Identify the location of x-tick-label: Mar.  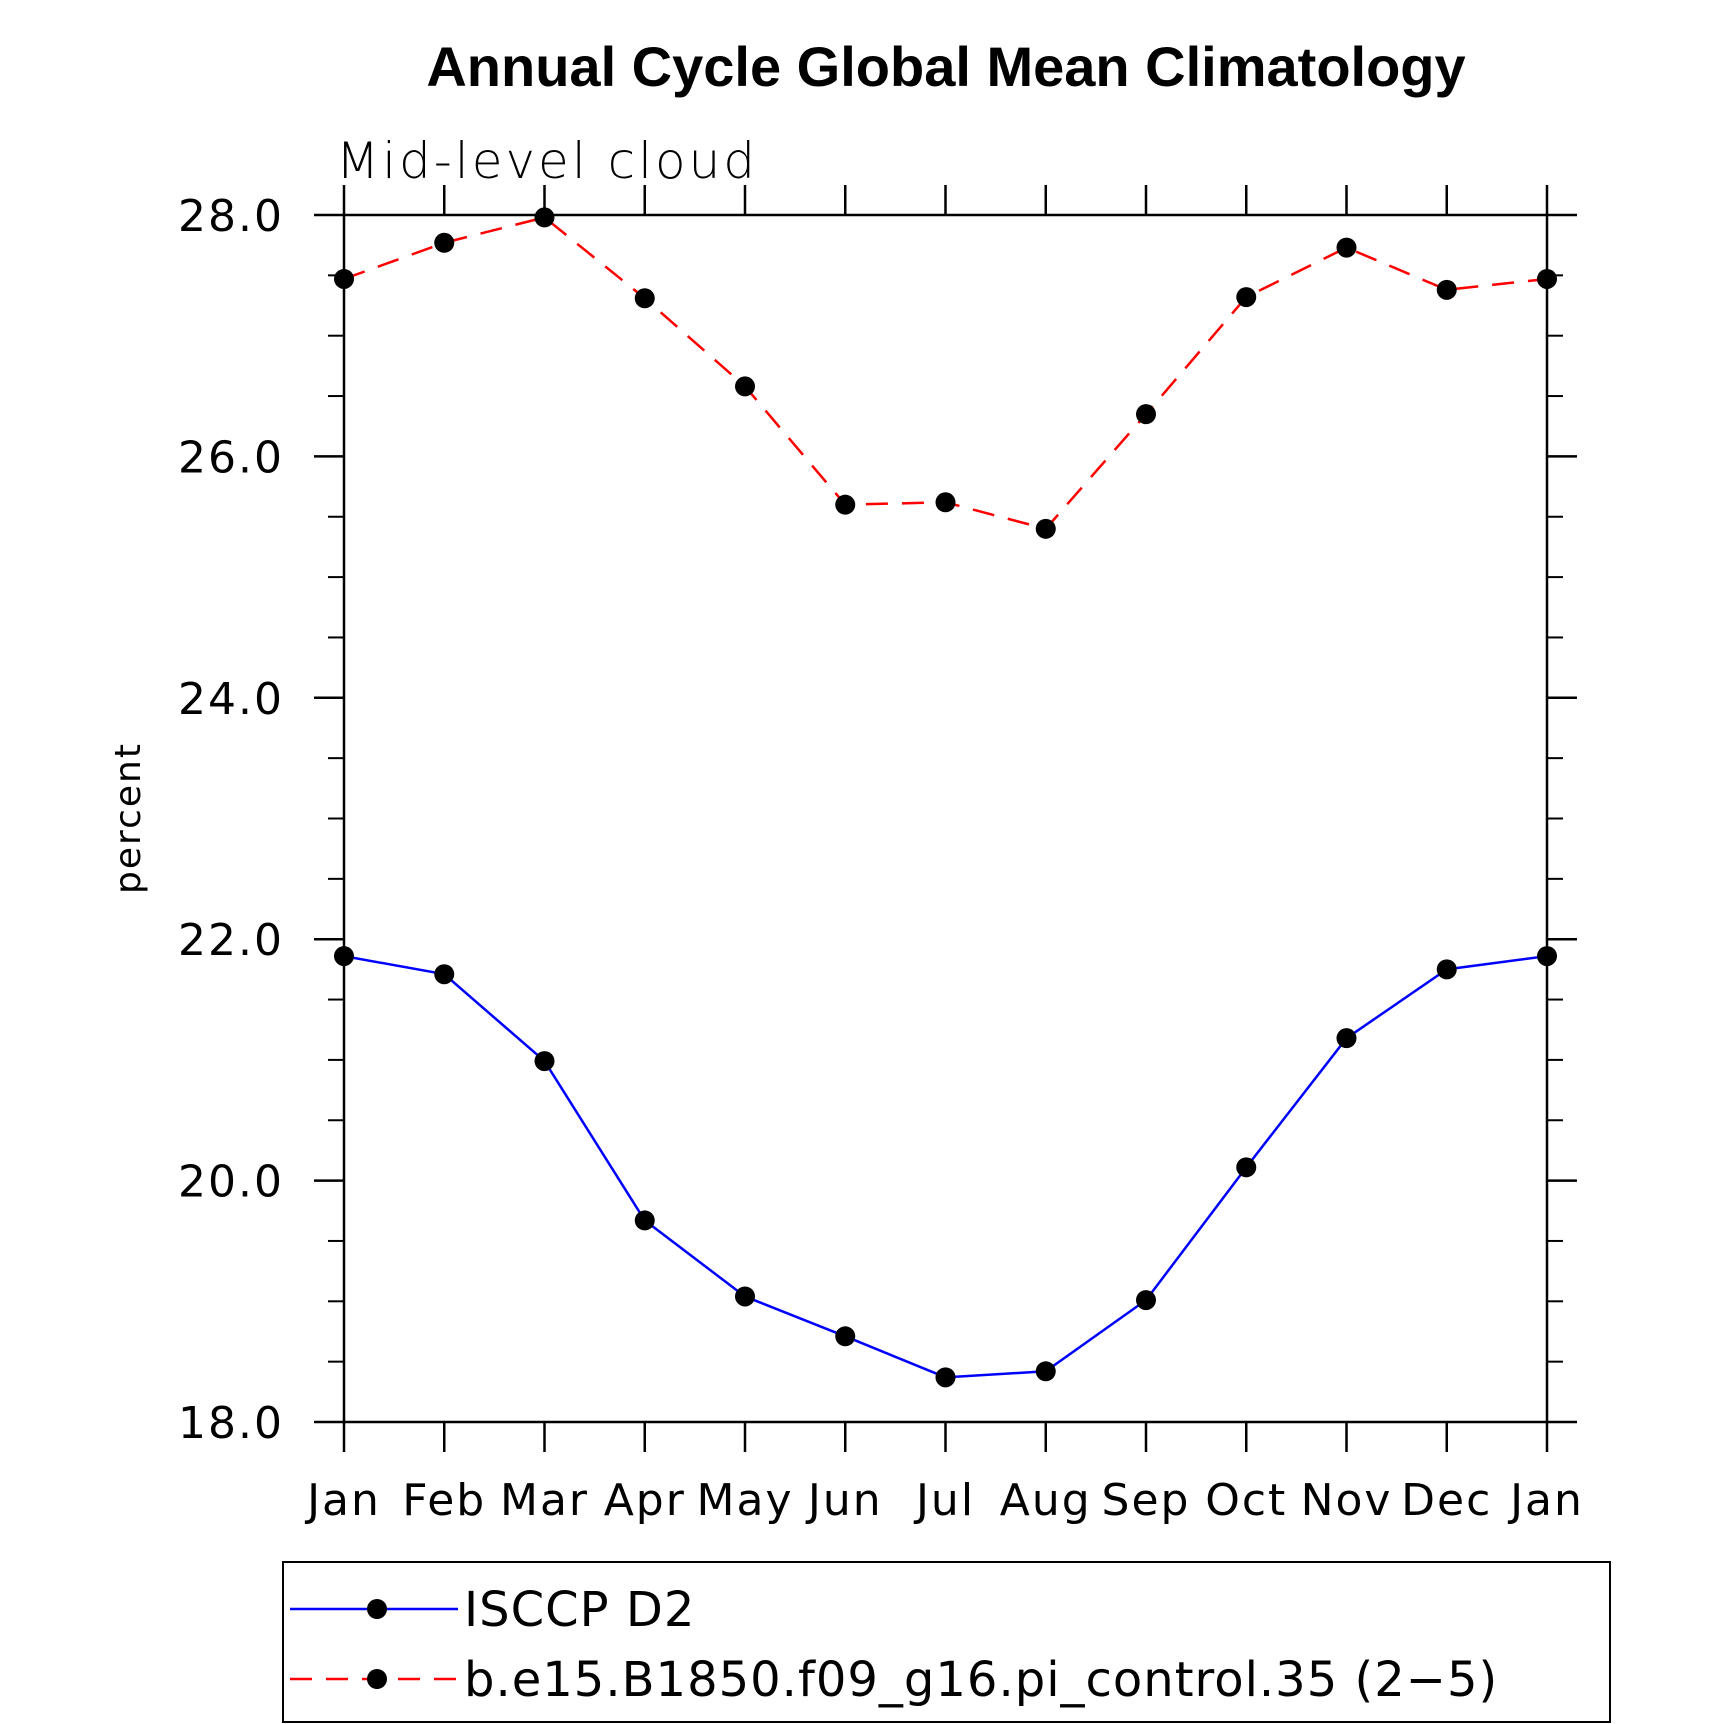
(544, 1500).